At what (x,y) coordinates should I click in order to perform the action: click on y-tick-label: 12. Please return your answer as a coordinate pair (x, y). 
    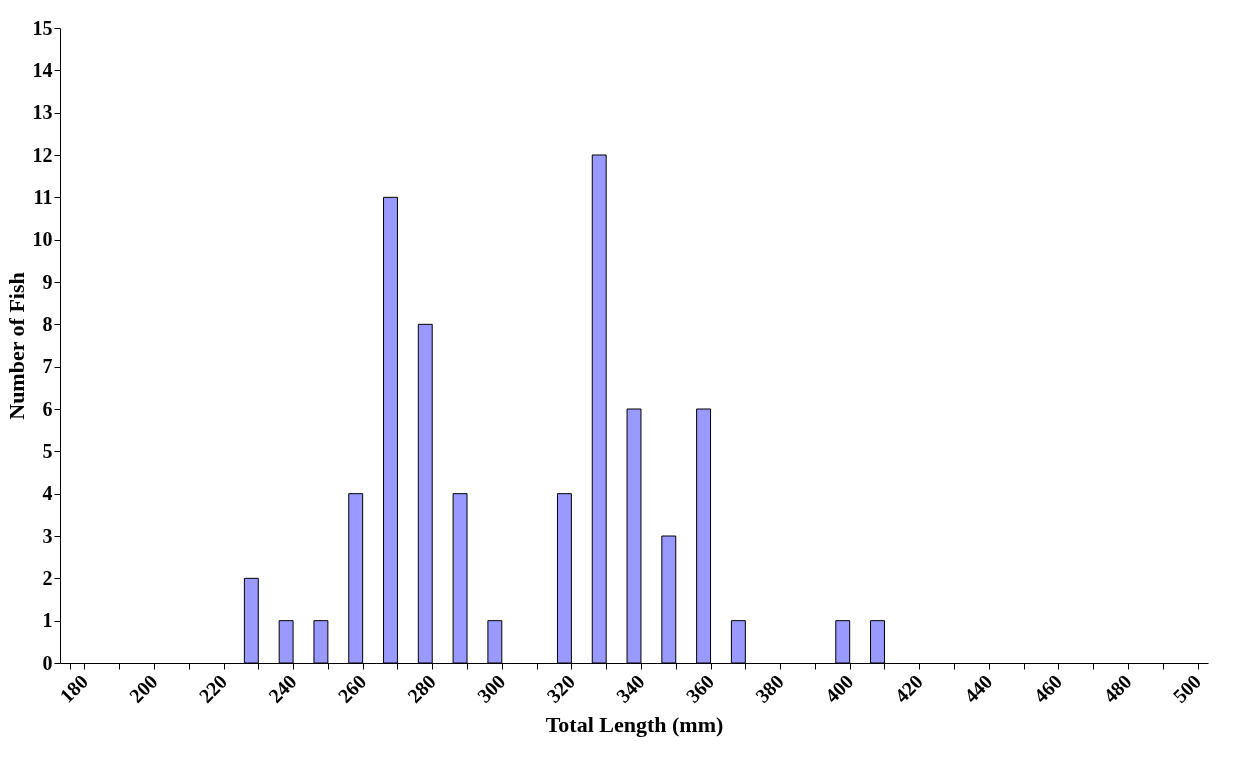
    Looking at the image, I should click on (42, 154).